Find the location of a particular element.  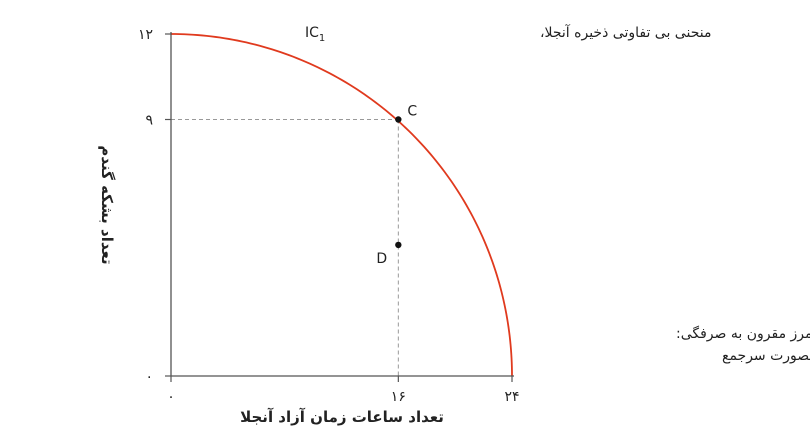

point-label-d: D is located at coordinates (381, 259).